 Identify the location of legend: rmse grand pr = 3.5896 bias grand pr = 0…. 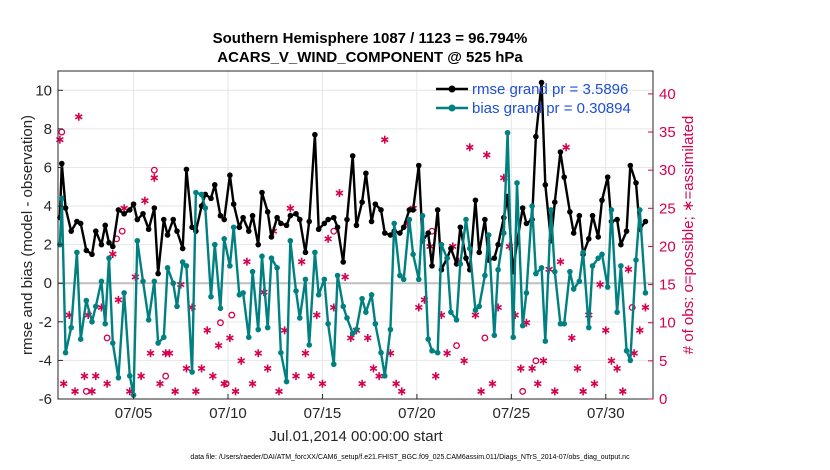
(533, 99).